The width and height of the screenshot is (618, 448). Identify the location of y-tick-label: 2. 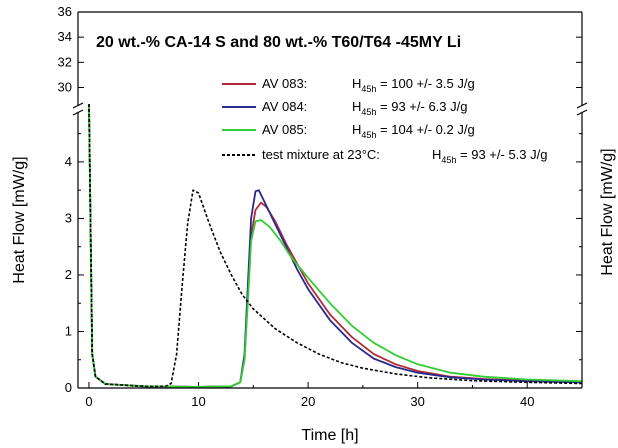
(68, 274).